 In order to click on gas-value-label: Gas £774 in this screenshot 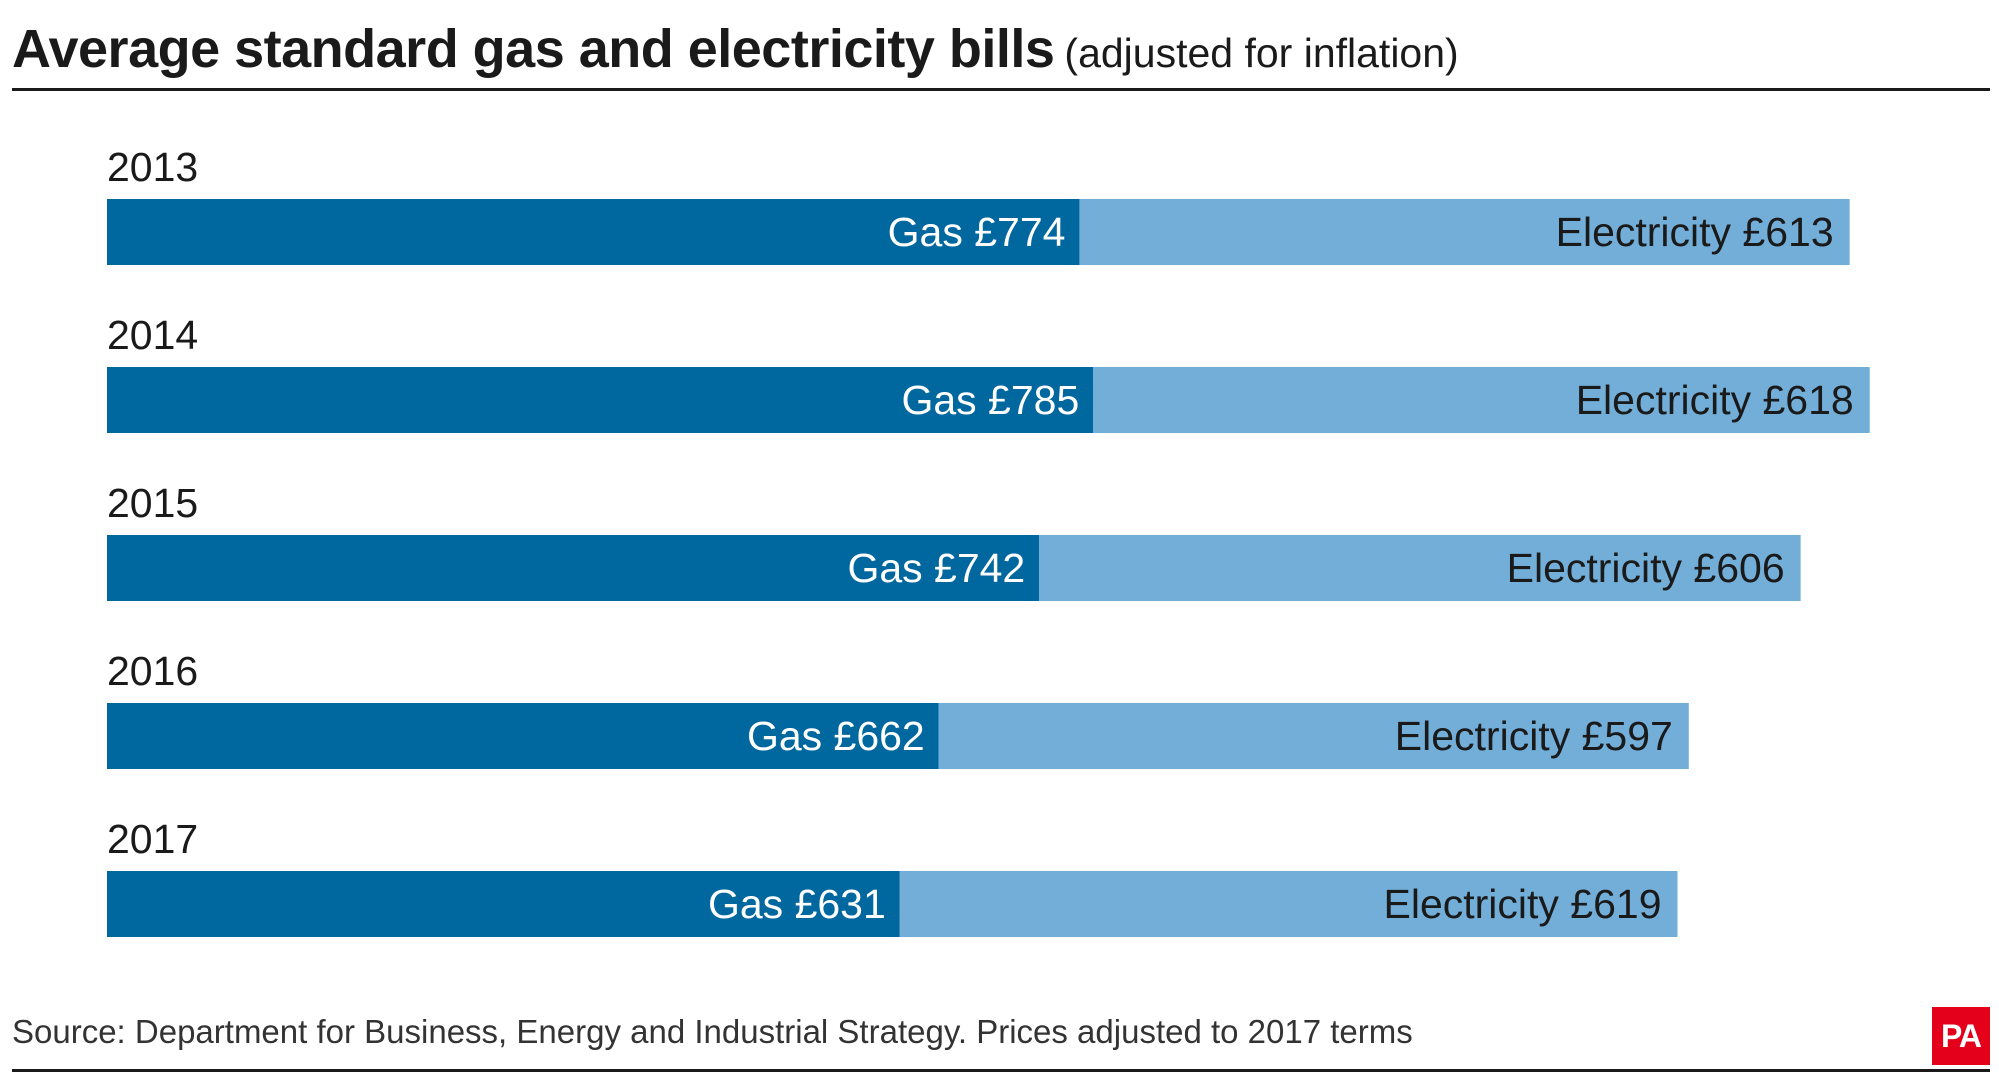, I will do `click(977, 232)`.